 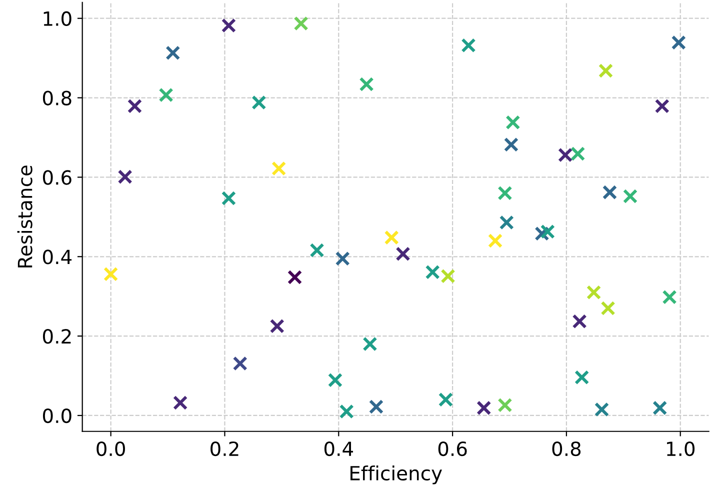 I want to click on y-tick-label: 0.6, so click(x=57, y=177).